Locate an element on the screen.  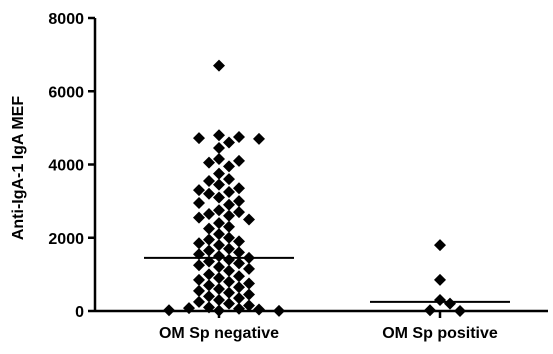
x-tick-label: OM Sp positive is located at coordinates (440, 333).